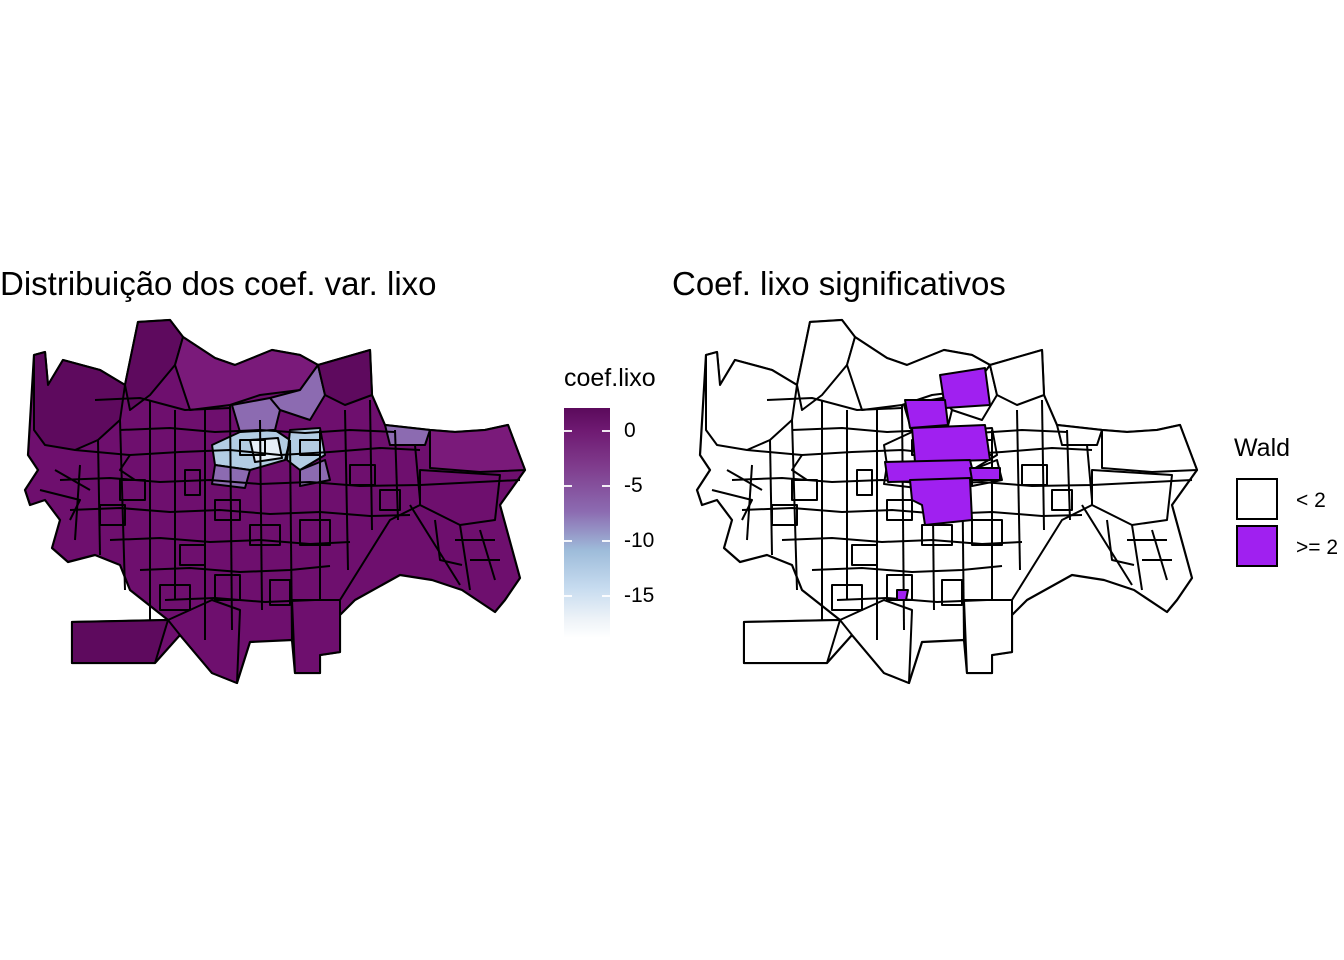  What do you see at coordinates (839, 283) in the screenshot?
I see `right-map-title: Coef. lixo significativos` at bounding box center [839, 283].